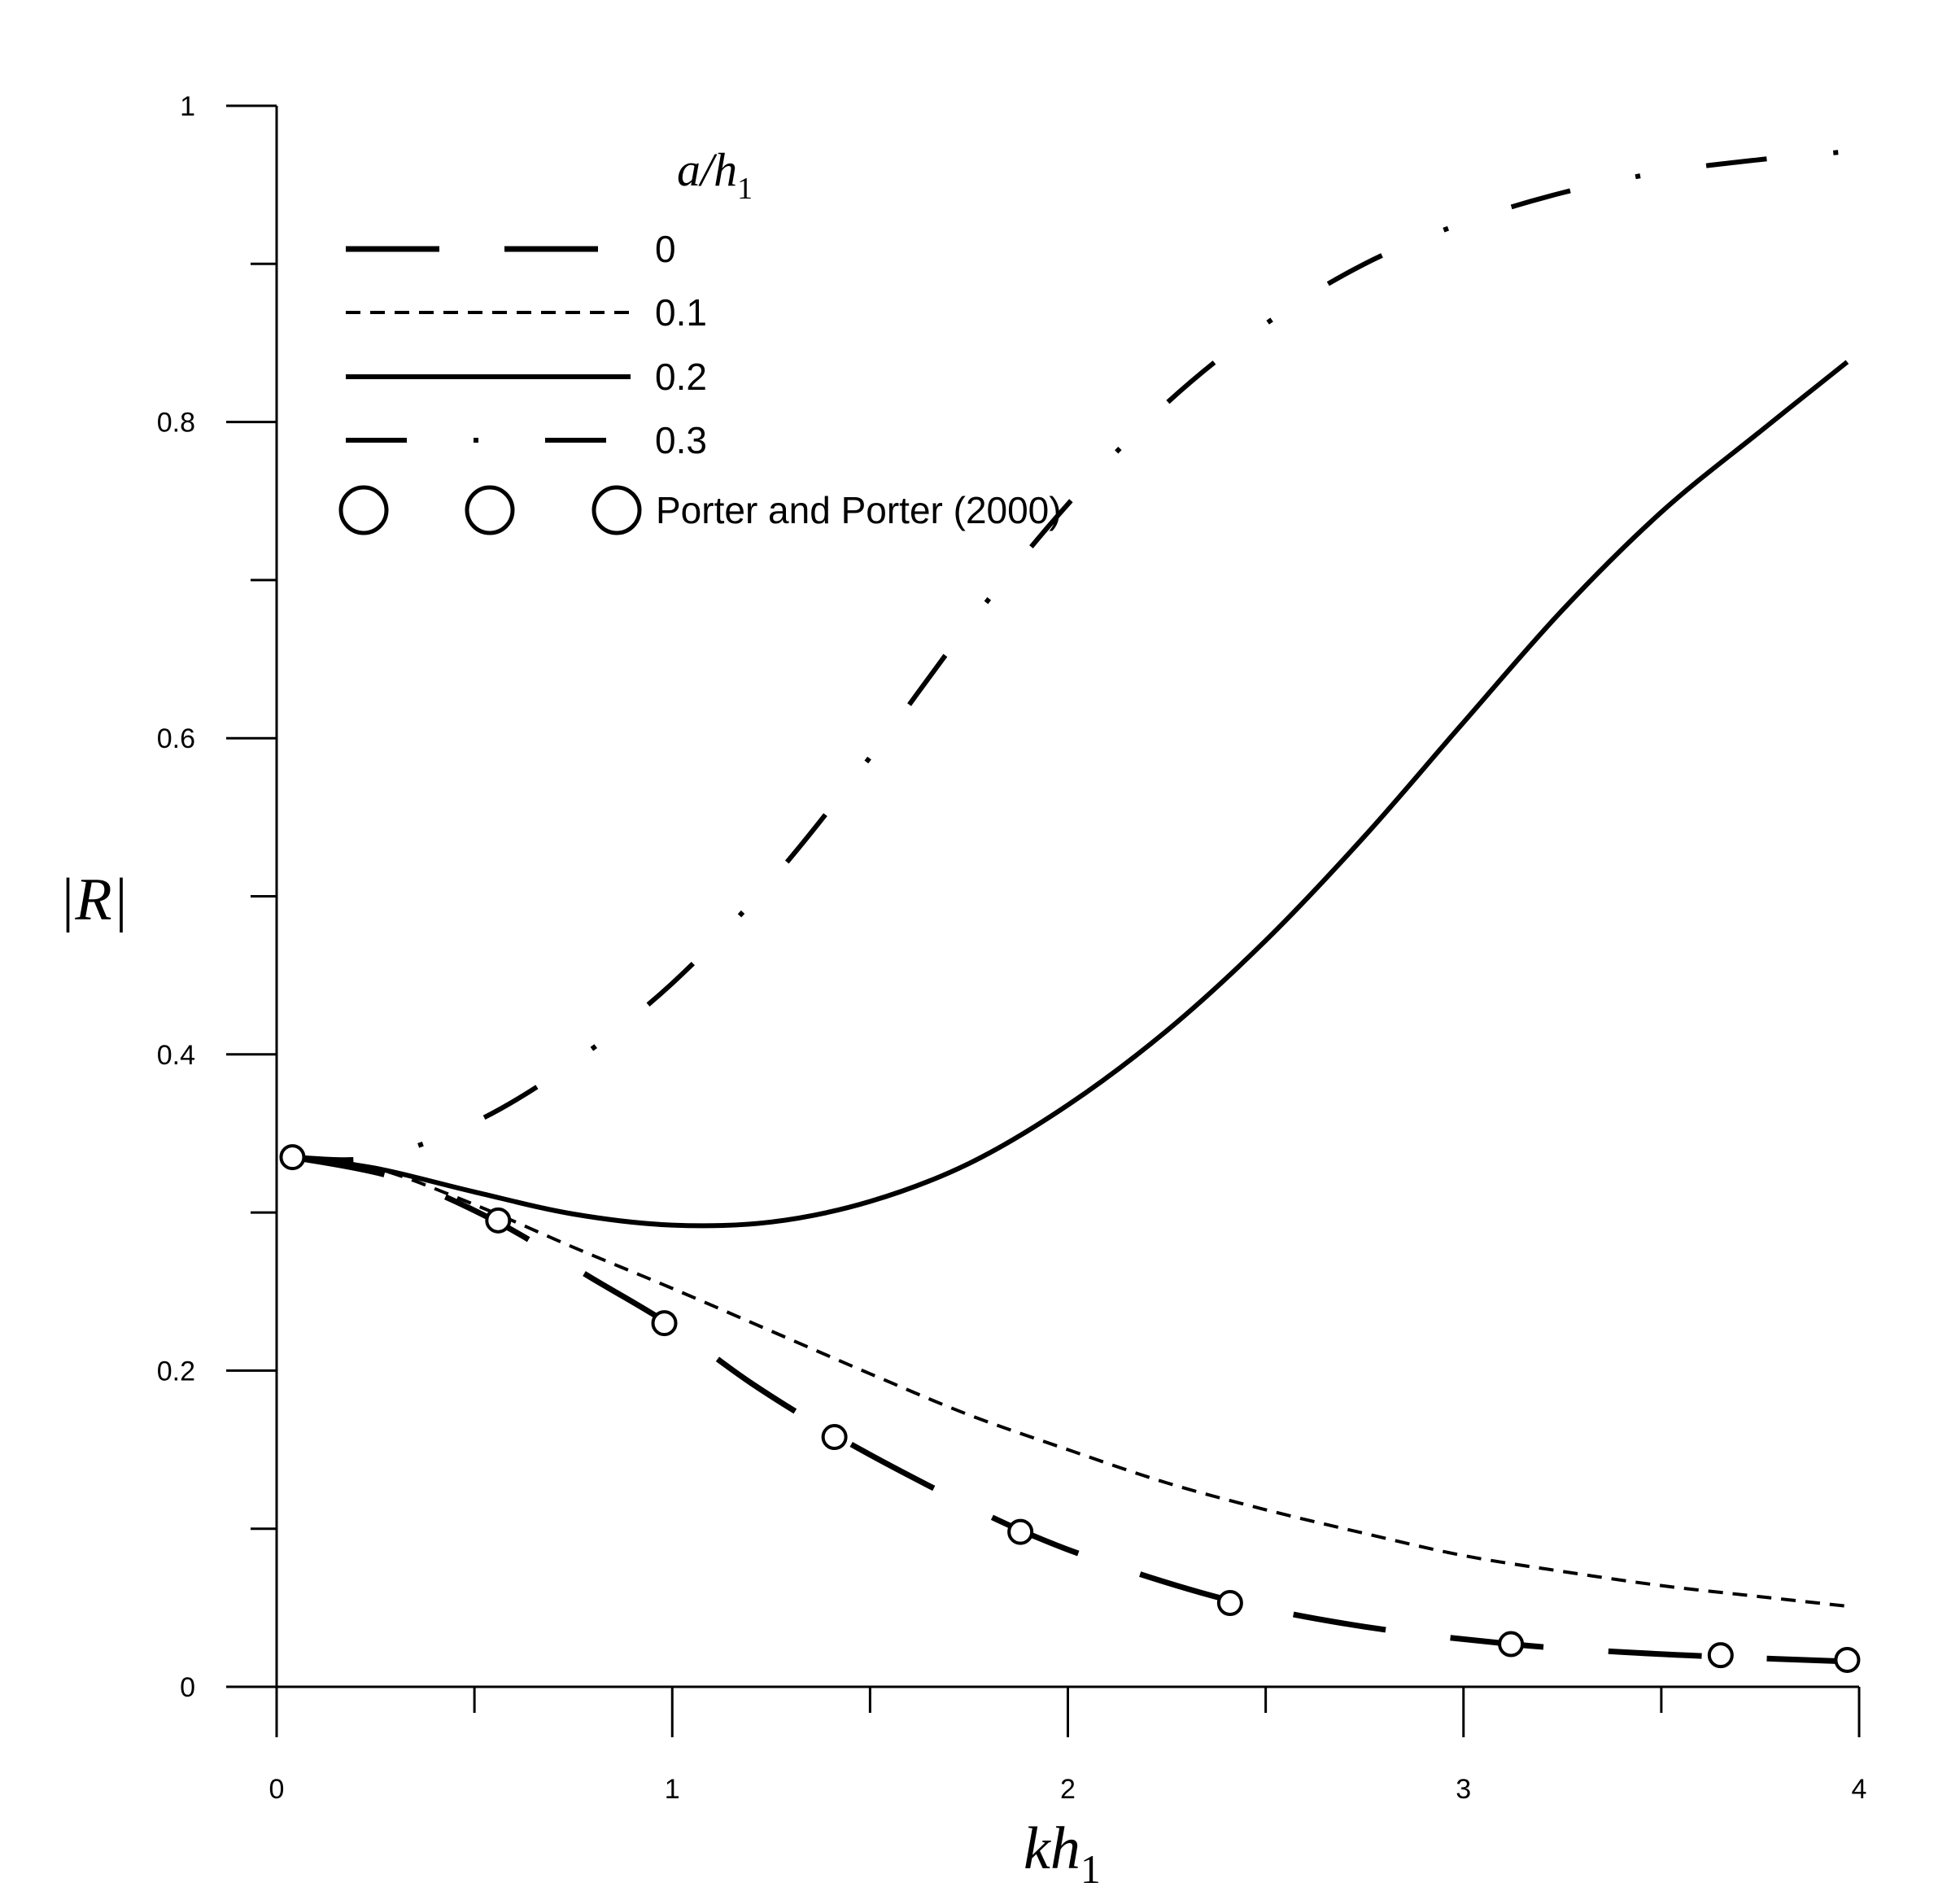  Describe the element at coordinates (363, 510) in the screenshot. I see `legend-marker-a` at that location.